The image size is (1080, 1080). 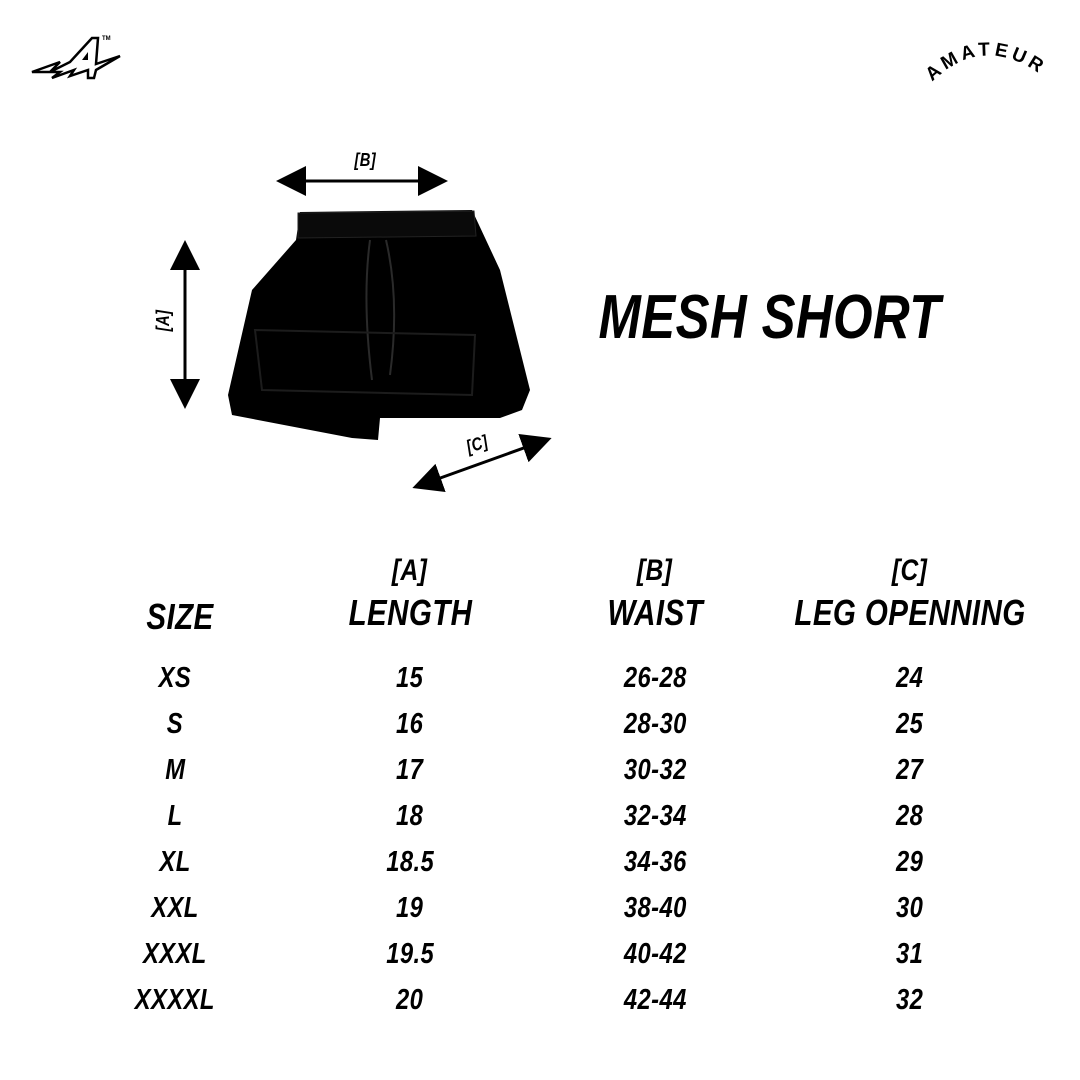 What do you see at coordinates (175, 908) in the screenshot?
I see `table-cell: XXL` at bounding box center [175, 908].